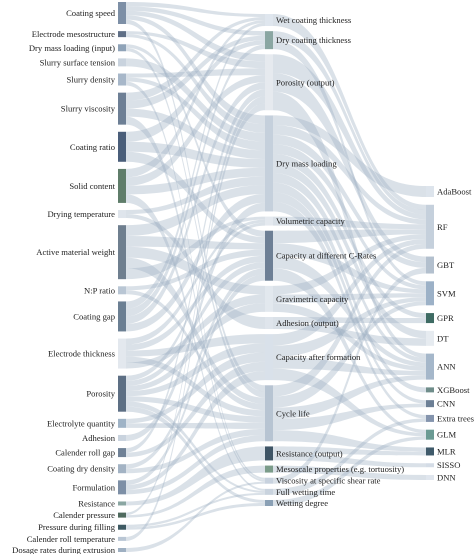 The image size is (474, 554). I want to click on input-label: Coating ratio, so click(92, 147).